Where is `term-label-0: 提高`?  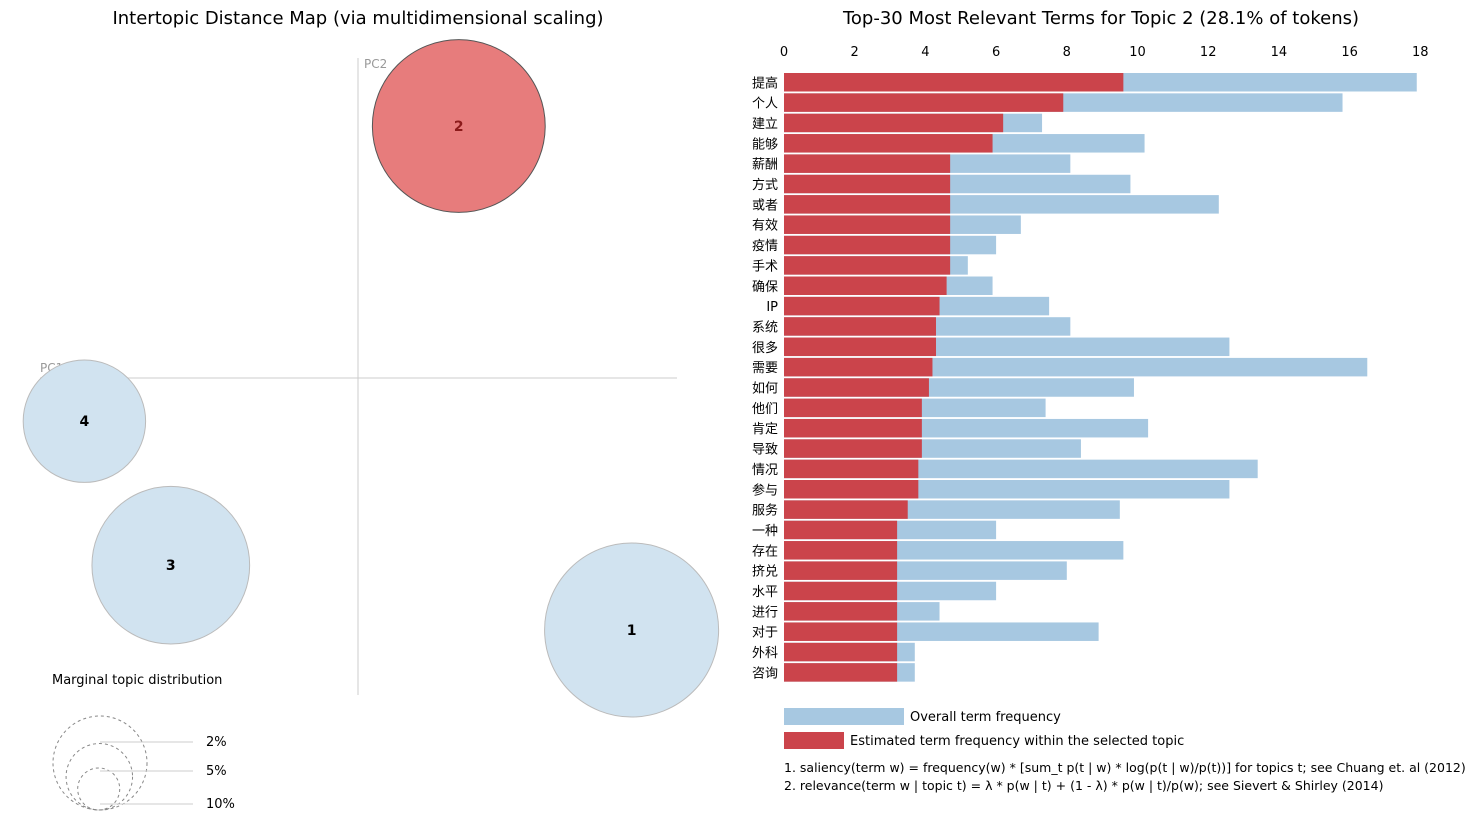 term-label-0: 提高 is located at coordinates (765, 83).